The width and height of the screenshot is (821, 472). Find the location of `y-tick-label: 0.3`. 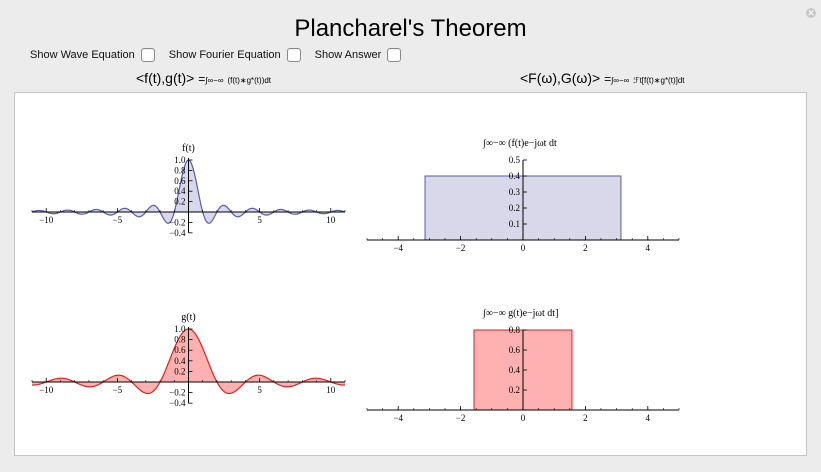

y-tick-label: 0.3 is located at coordinates (515, 192).